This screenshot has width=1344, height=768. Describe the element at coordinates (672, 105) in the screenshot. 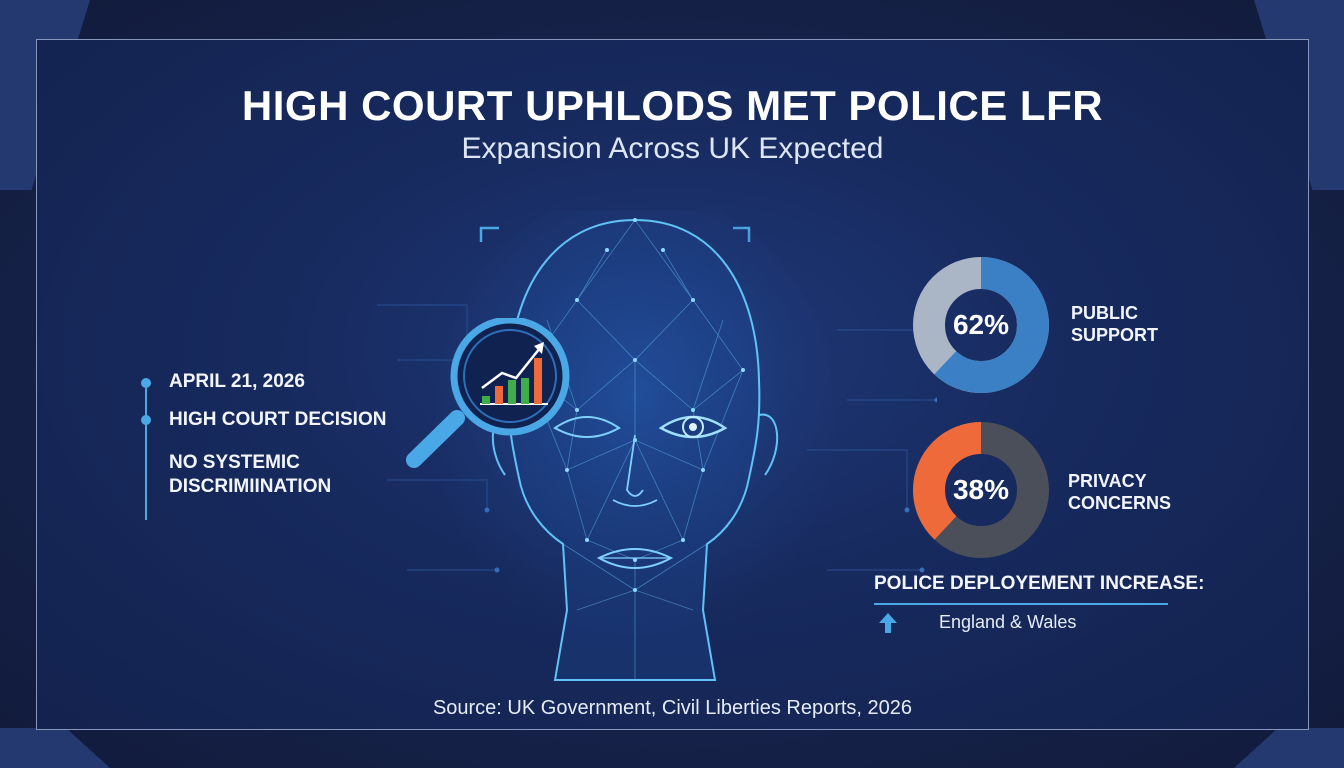

I see `page-title: HIGH COURT UPHLODS MET POLICE LFR` at that location.